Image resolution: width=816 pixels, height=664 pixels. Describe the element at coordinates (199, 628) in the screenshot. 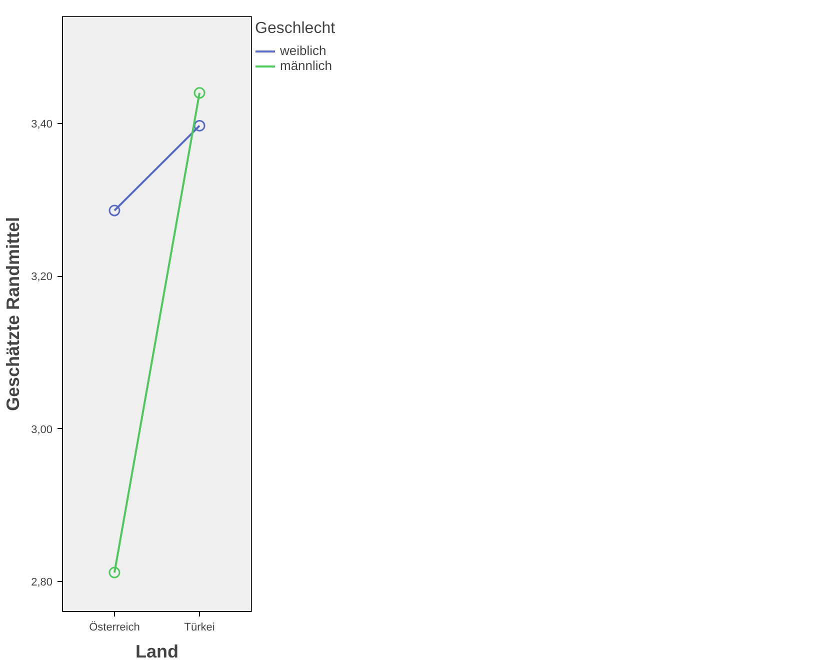

I see `x-tick-label: Türkei` at that location.